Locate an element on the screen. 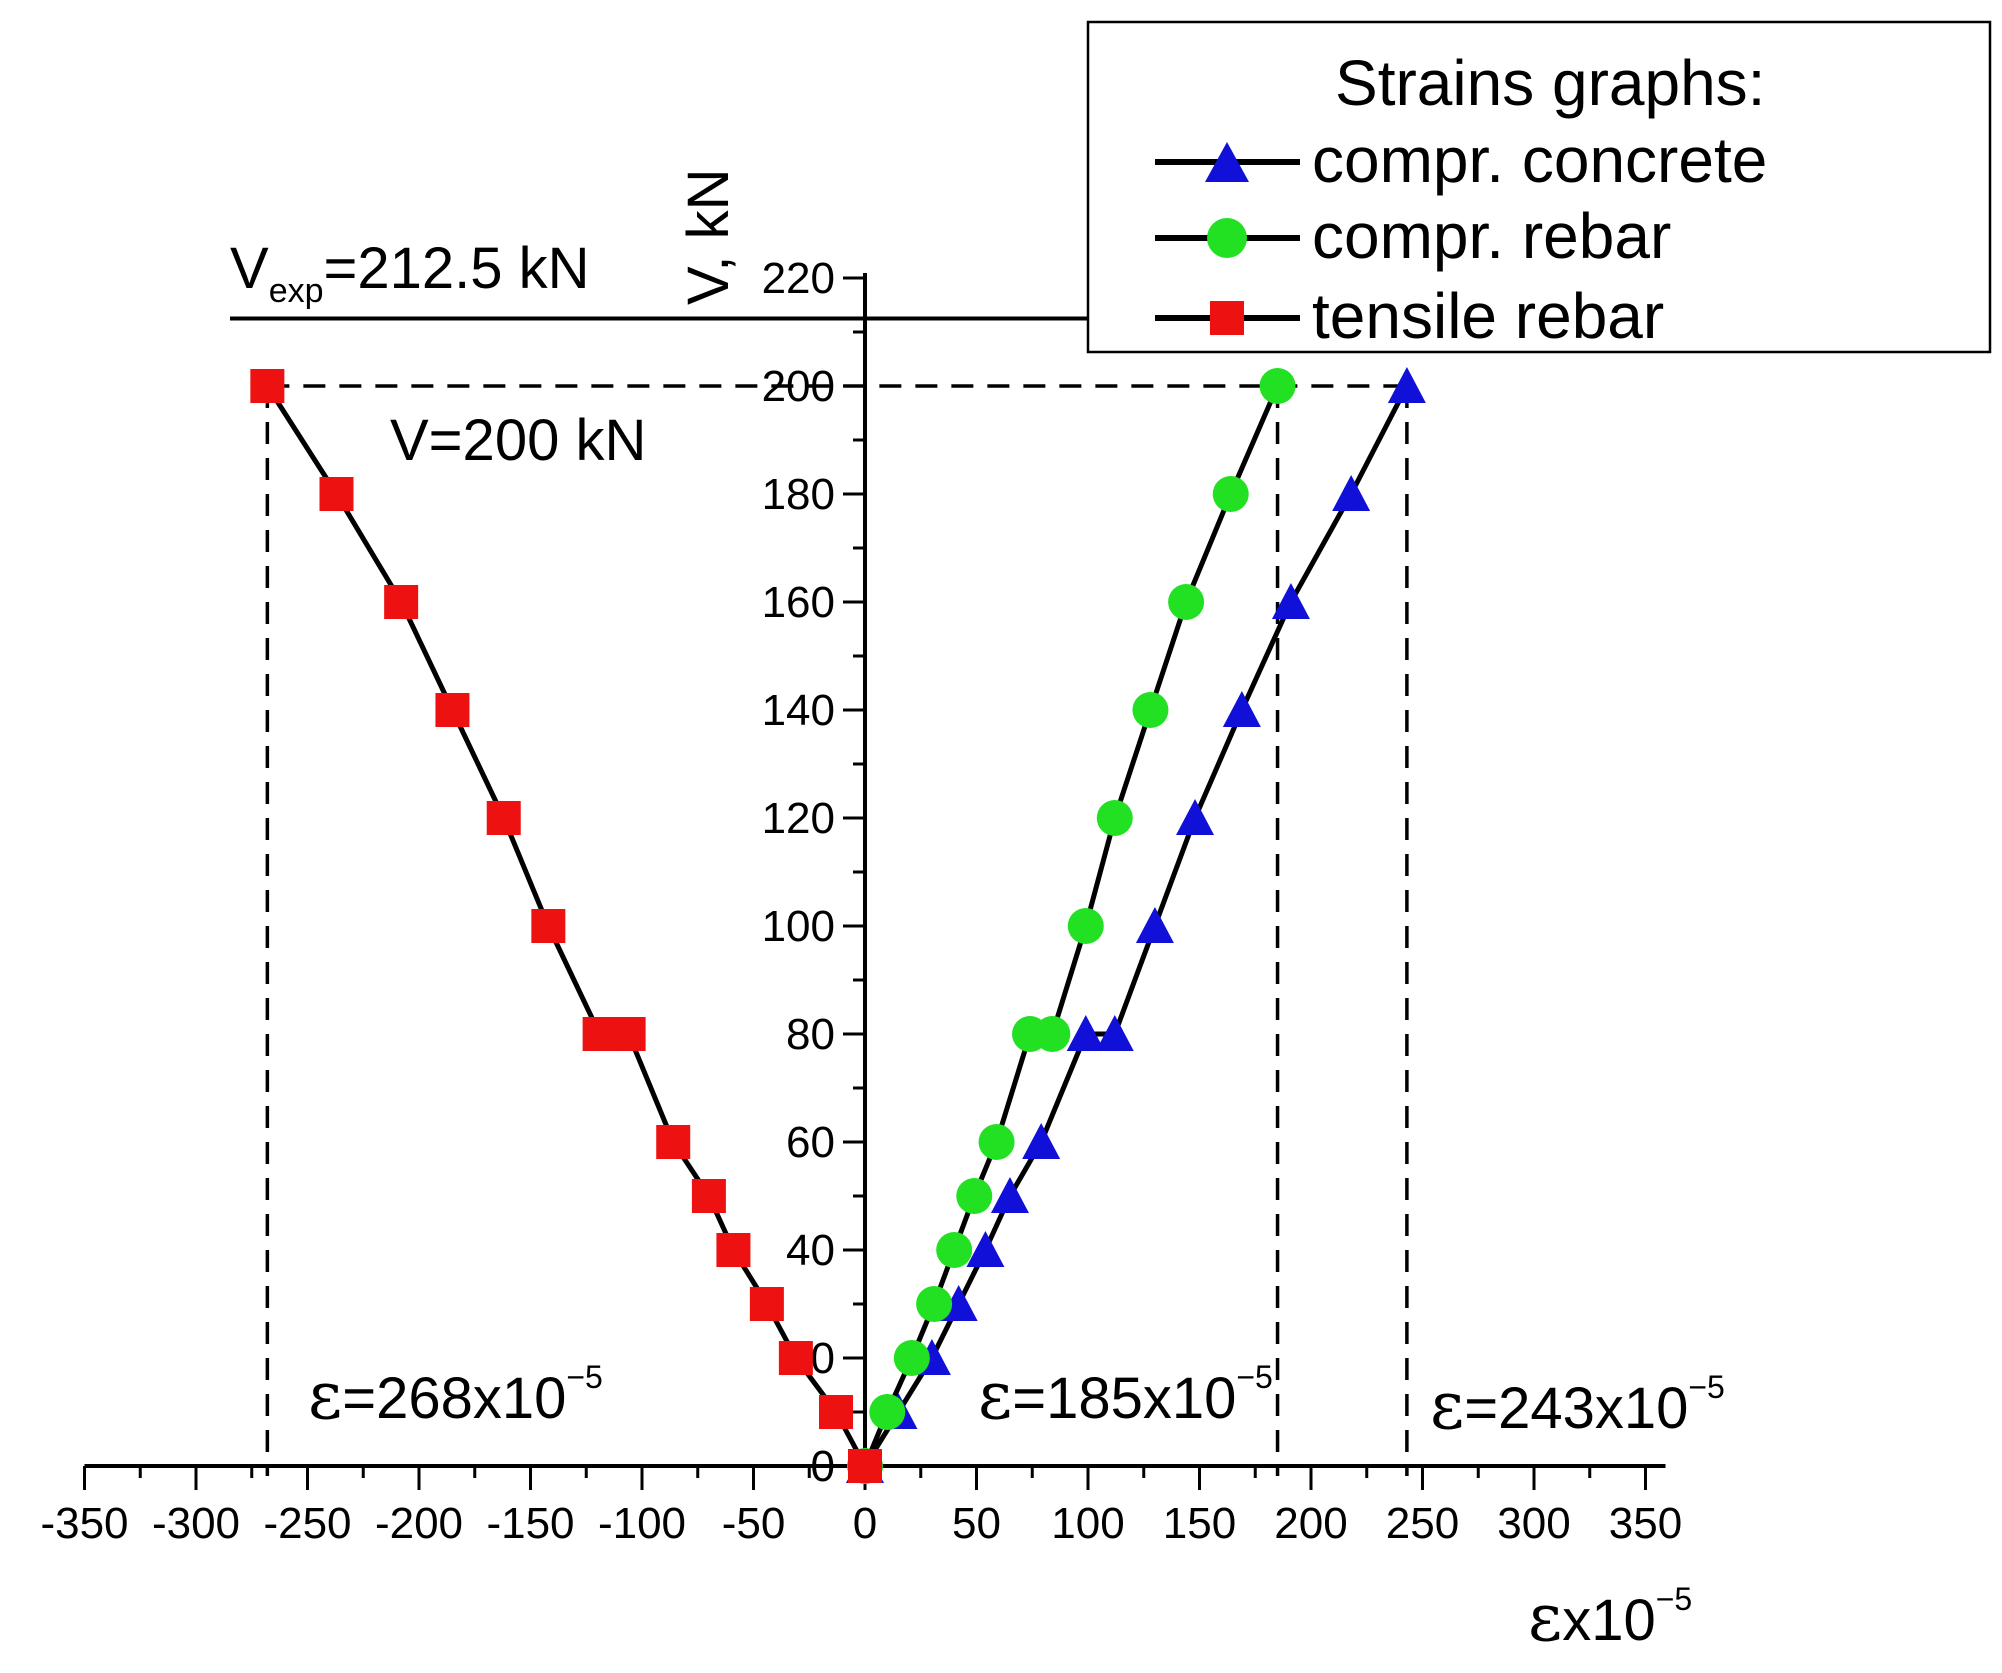 The height and width of the screenshot is (1673, 2002). legend-label-tensile: tensile rebar is located at coordinates (1488, 316).